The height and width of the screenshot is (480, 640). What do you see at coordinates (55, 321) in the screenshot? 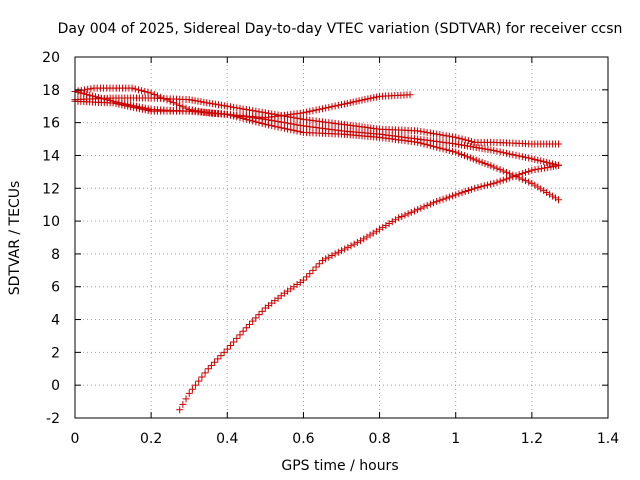
I see `y-tick-label: 4` at bounding box center [55, 321].